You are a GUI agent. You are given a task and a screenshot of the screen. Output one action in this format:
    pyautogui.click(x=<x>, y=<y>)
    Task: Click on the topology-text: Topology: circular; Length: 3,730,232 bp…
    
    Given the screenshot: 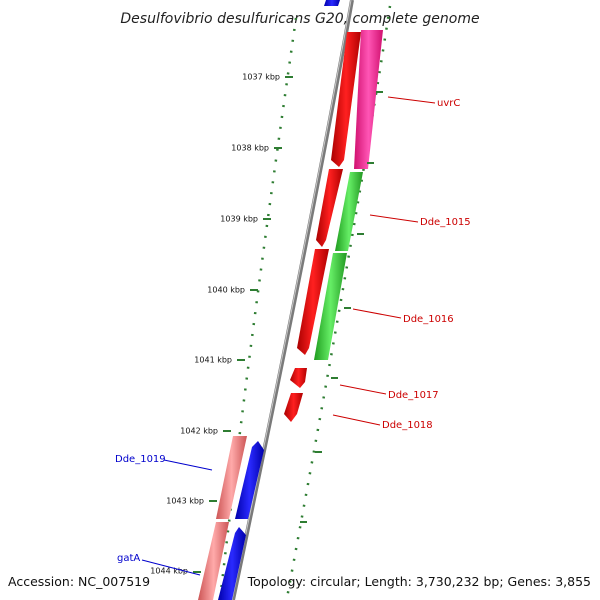 What is the action you would take?
    pyautogui.click(x=419, y=581)
    